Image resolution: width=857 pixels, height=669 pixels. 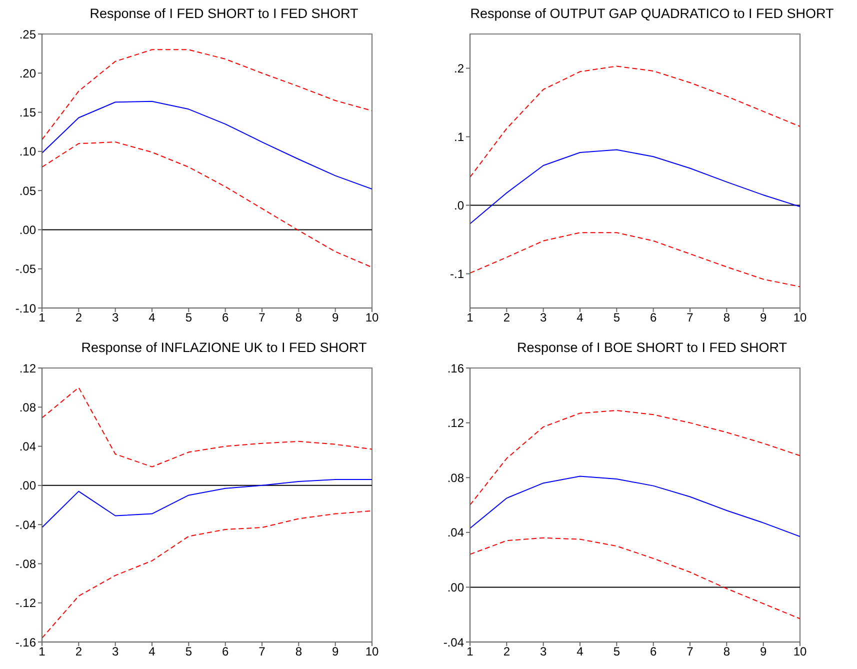 What do you see at coordinates (652, 348) in the screenshot?
I see `chart-title: Response of I BOE SHORT to I FED SHORT` at bounding box center [652, 348].